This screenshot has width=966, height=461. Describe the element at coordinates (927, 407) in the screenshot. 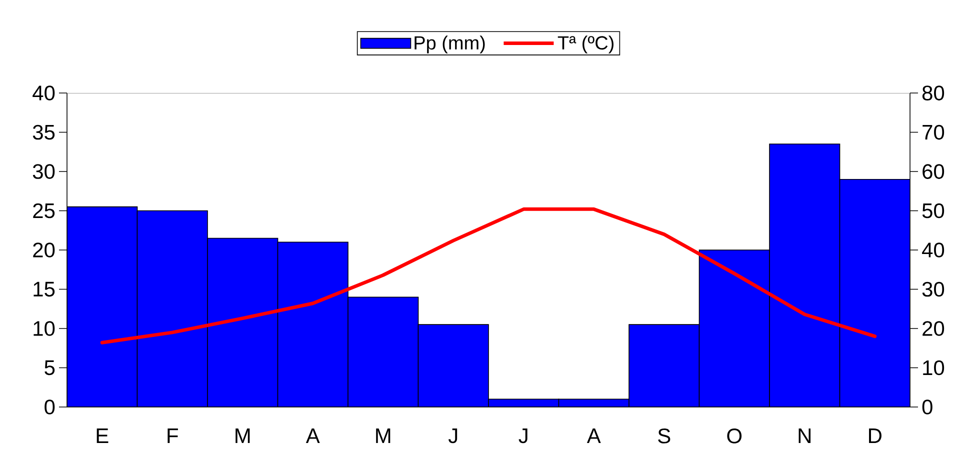

I see `y2-tick-label: 0` at that location.